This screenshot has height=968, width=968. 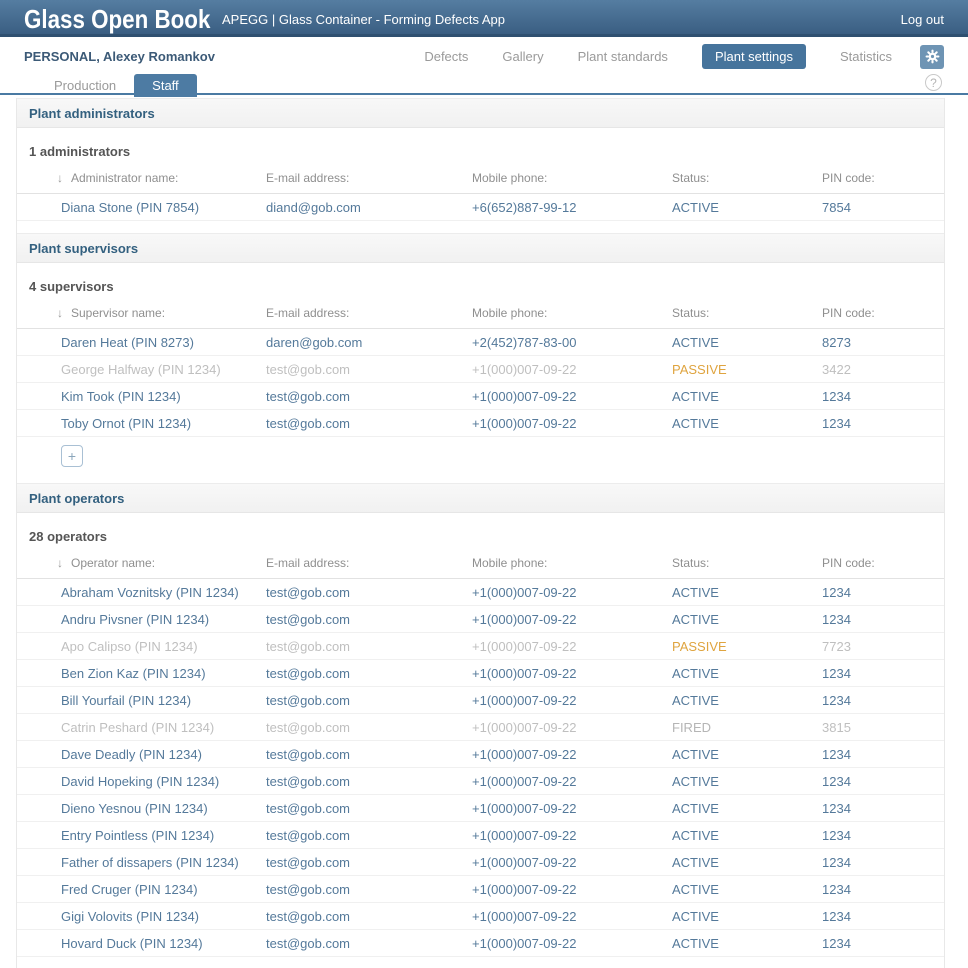 What do you see at coordinates (113, 563) in the screenshot?
I see `column-header-name: Operator name:` at bounding box center [113, 563].